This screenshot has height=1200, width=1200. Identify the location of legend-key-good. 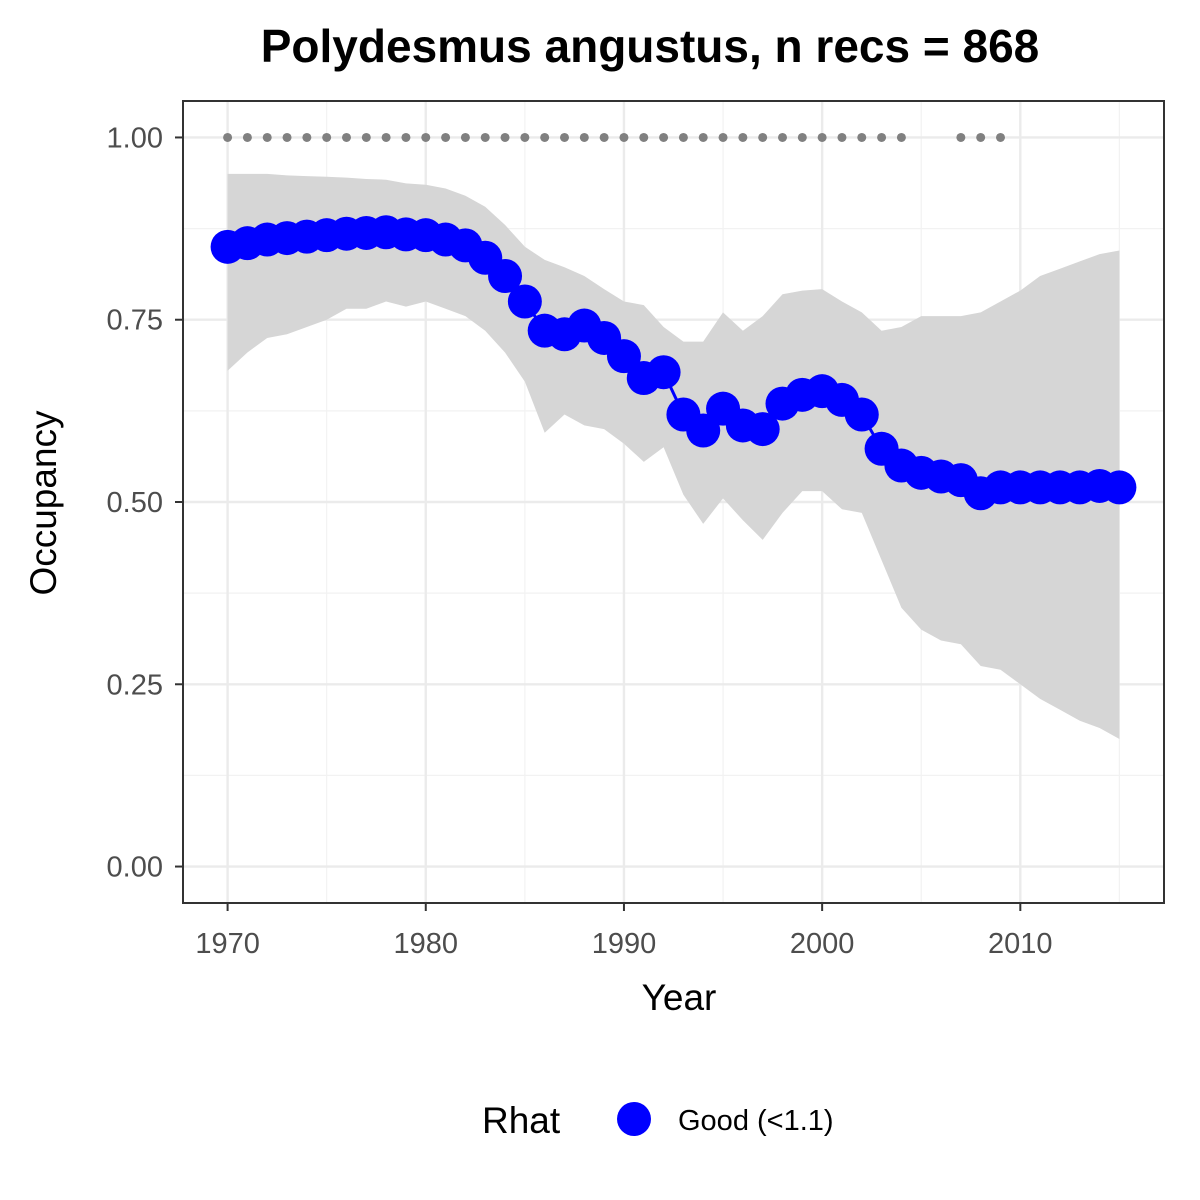
(634, 1119).